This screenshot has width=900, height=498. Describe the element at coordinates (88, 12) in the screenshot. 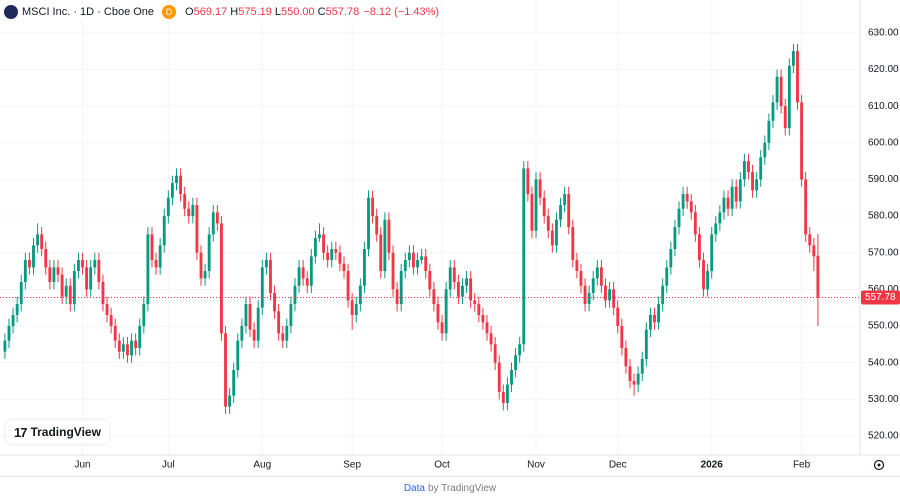

I see `symbol: MSCI Inc. · 1D · Cboe One` at that location.